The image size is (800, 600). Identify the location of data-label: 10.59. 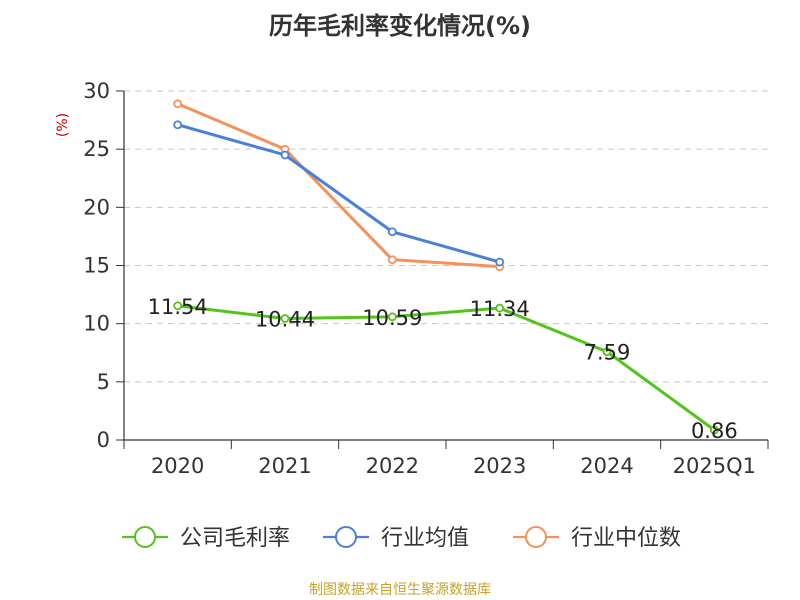
(392, 318).